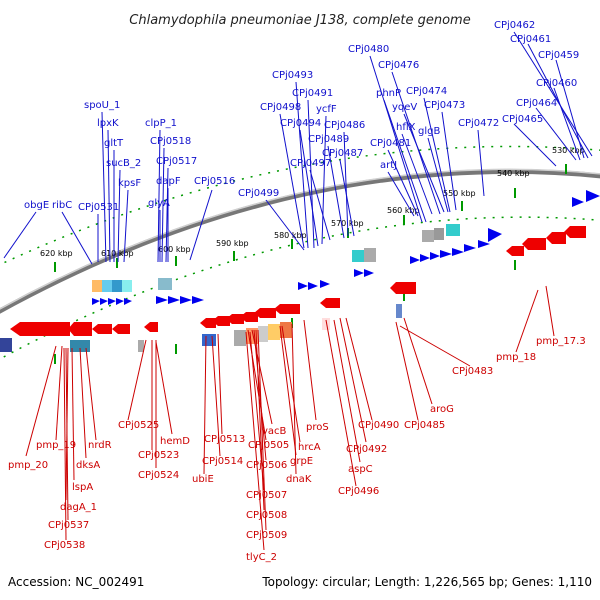 Image resolution: width=600 pixels, height=600 pixels. I want to click on gene-label: CPj0523, so click(158, 455).